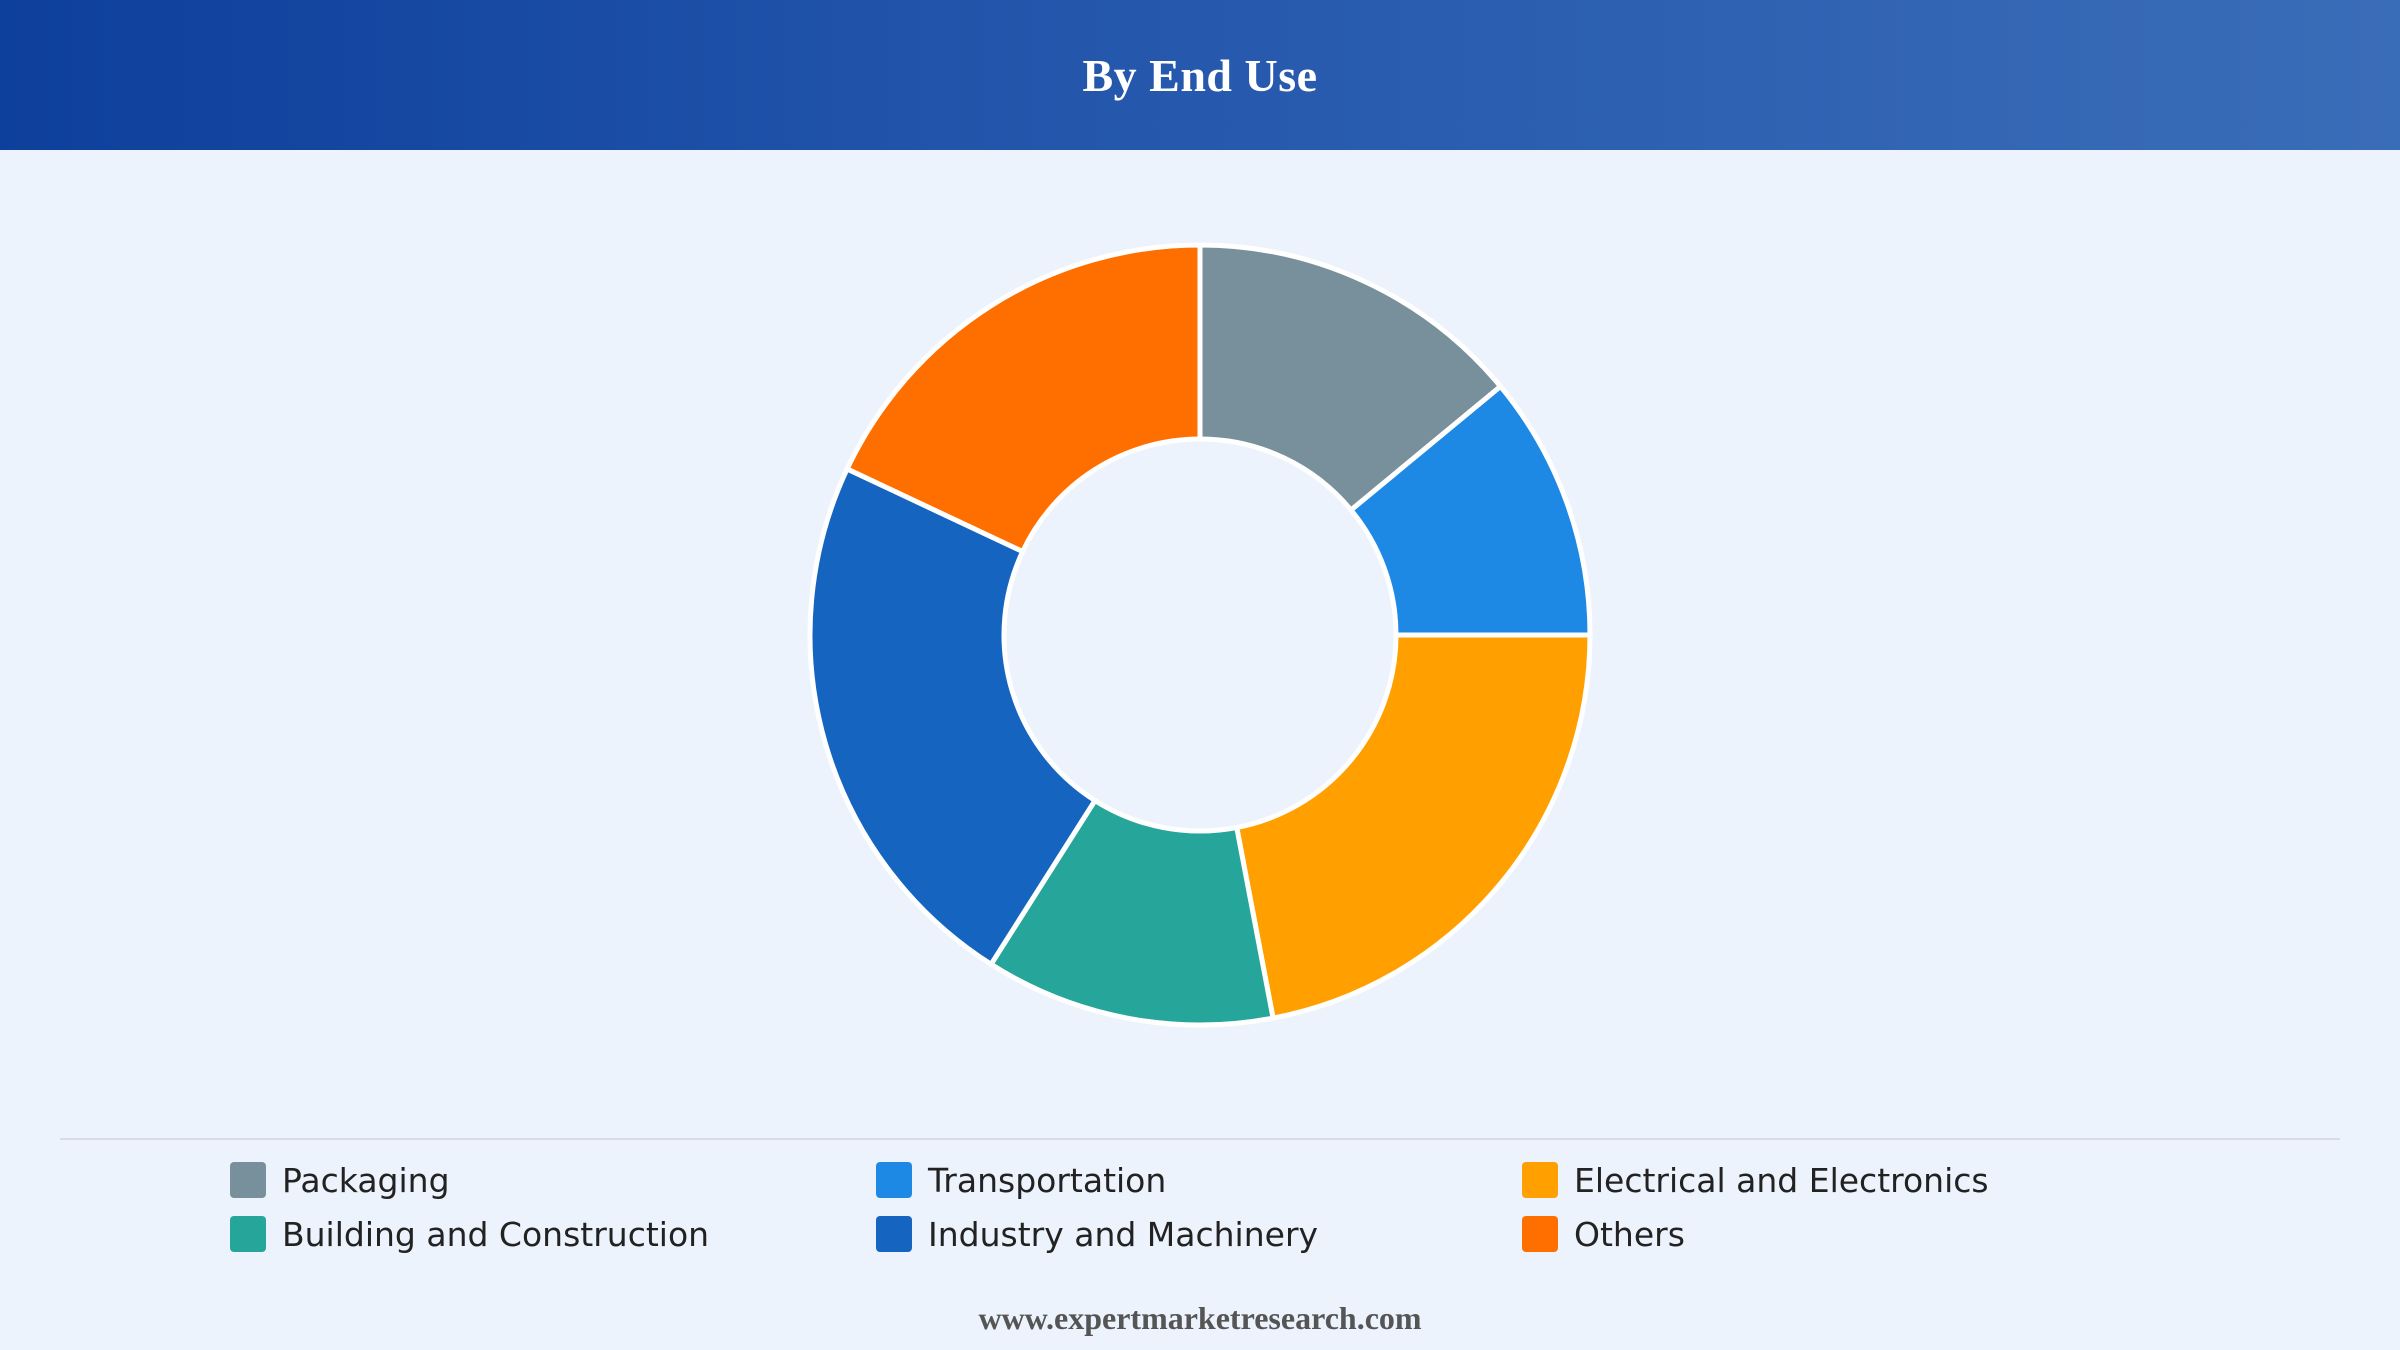 This screenshot has height=1350, width=2400. I want to click on legend-label: Others, so click(1629, 1234).